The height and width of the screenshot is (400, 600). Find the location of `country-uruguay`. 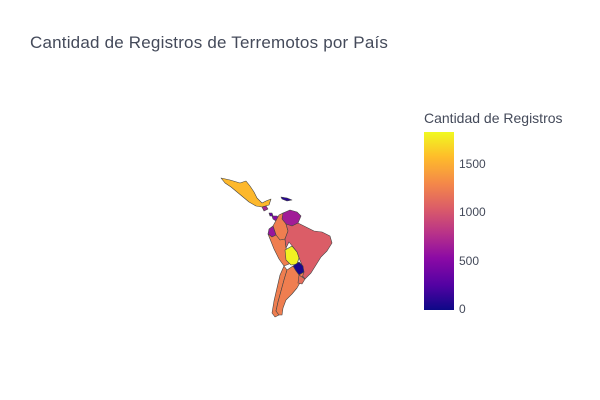

country-uruguay is located at coordinates (301, 279).